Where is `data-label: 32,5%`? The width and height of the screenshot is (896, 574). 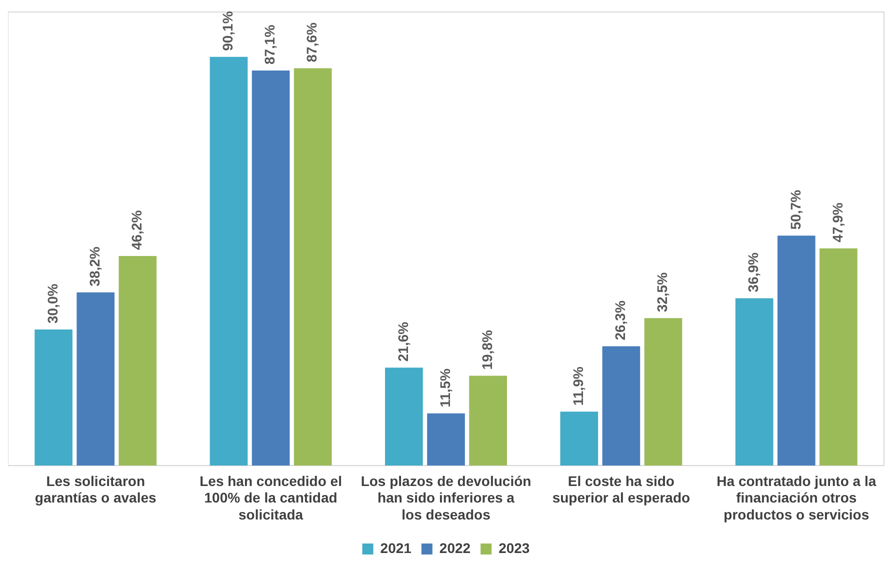
data-label: 32,5% is located at coordinates (662, 292).